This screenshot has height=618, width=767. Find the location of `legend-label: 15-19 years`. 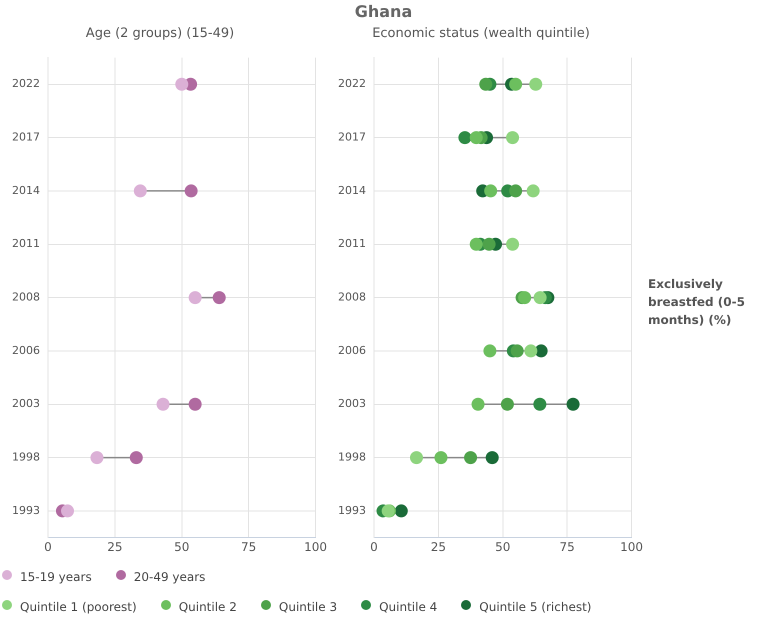

legend-label: 15-19 years is located at coordinates (55, 577).